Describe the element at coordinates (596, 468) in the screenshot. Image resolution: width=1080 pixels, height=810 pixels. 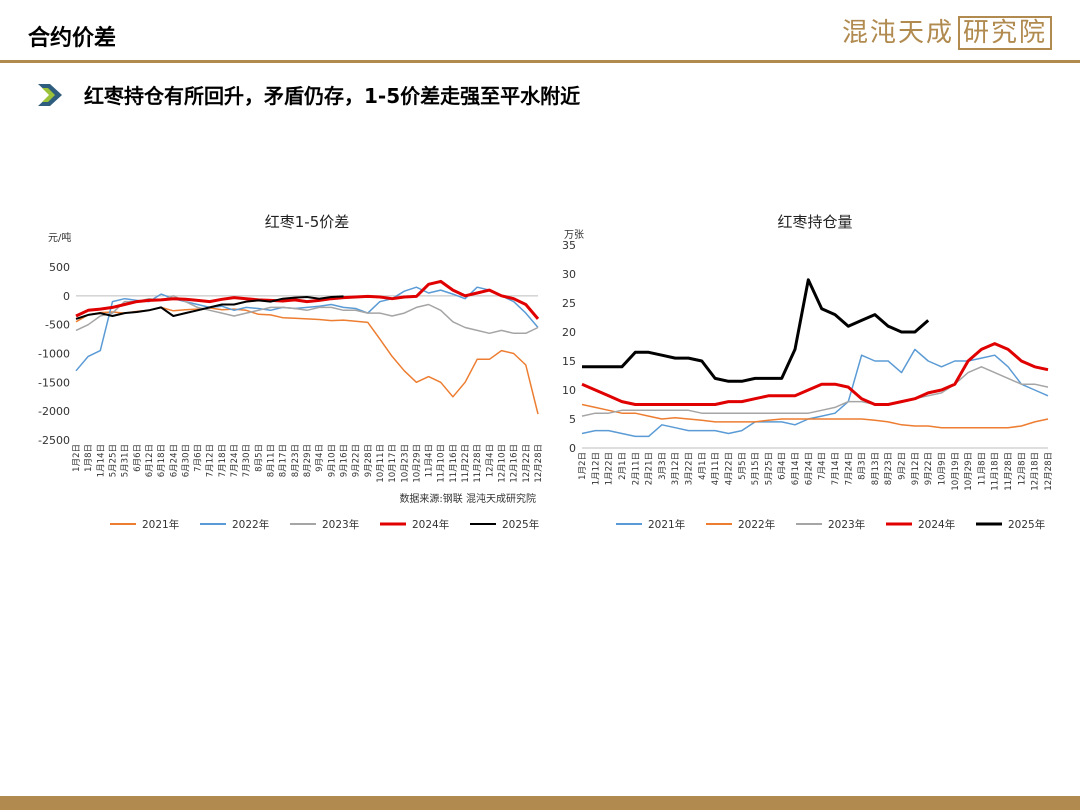
I see `x-tick-label: 1月12日` at that location.